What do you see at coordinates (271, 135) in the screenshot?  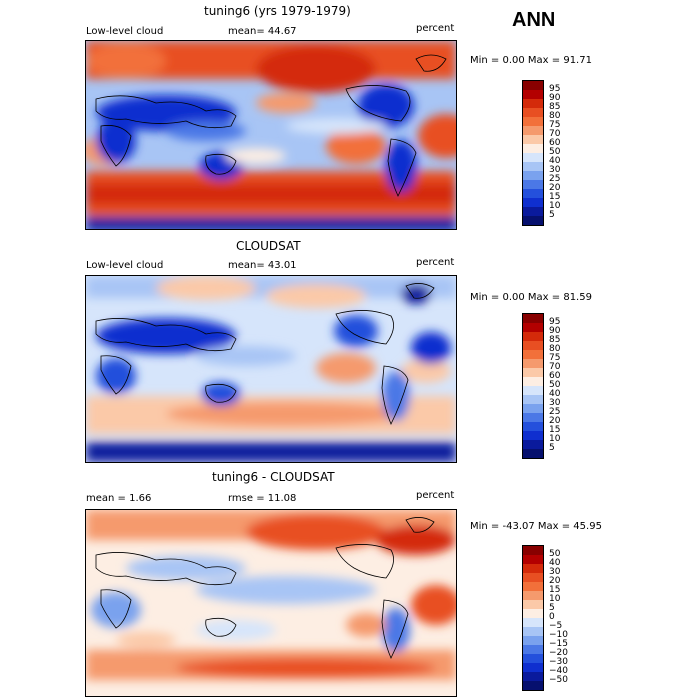 I see `panel-1-map` at bounding box center [271, 135].